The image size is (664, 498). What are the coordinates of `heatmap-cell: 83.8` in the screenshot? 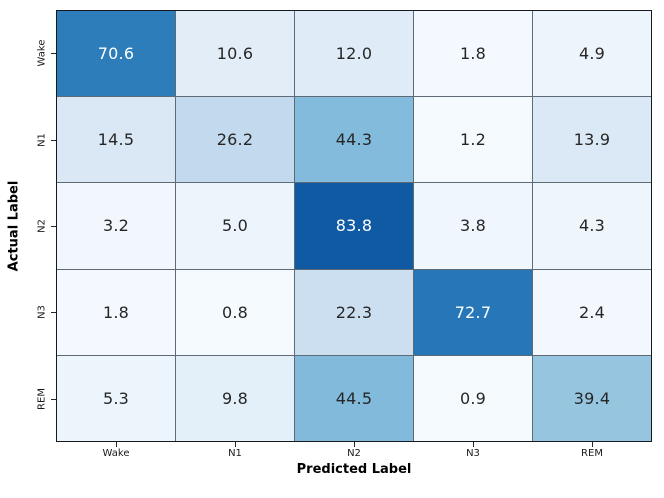 It's located at (354, 226).